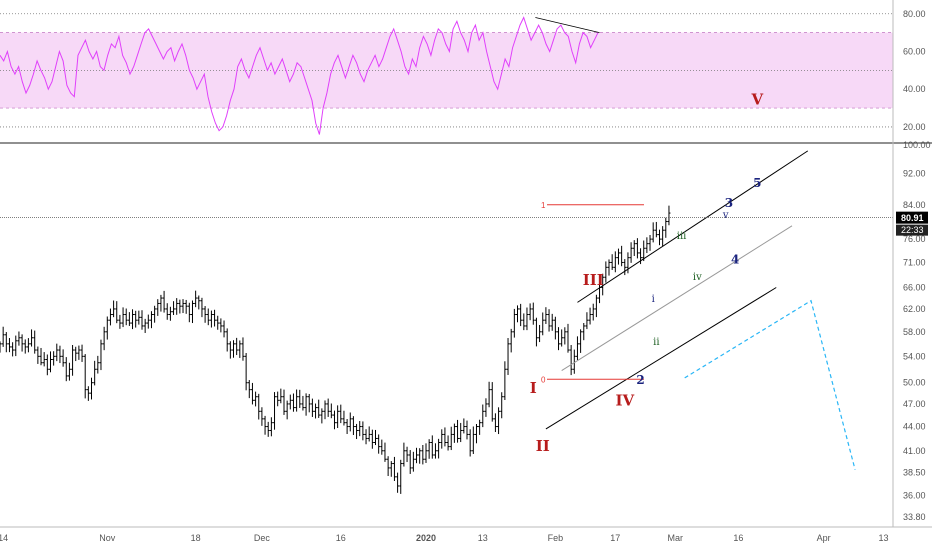 This screenshot has height=550, width=932. I want to click on time-tick-label: 18, so click(196, 538).